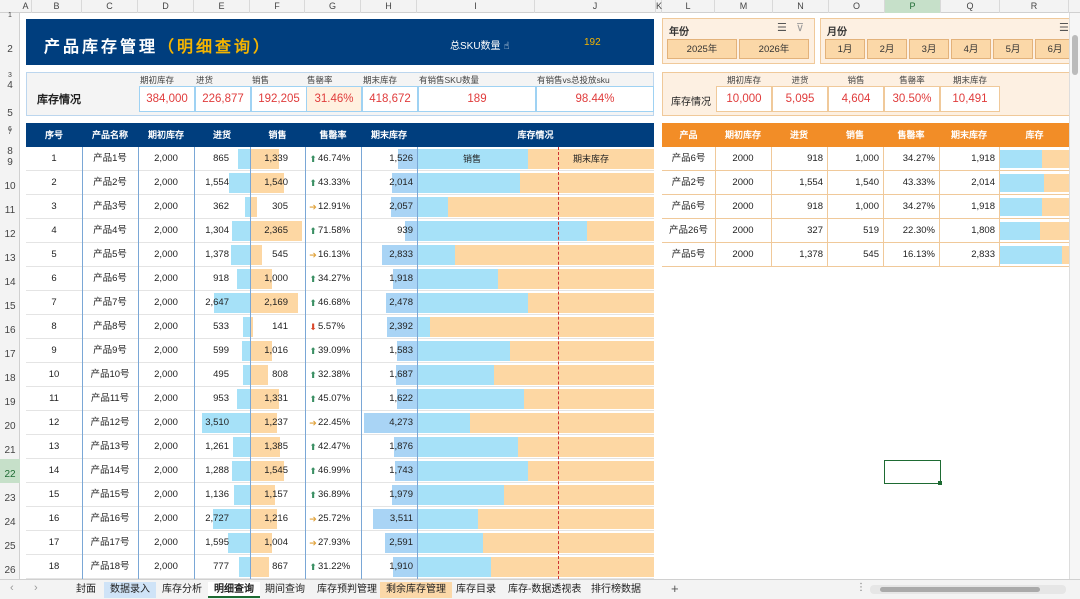  What do you see at coordinates (10, 151) in the screenshot?
I see `row-header-8: 8` at bounding box center [10, 151].